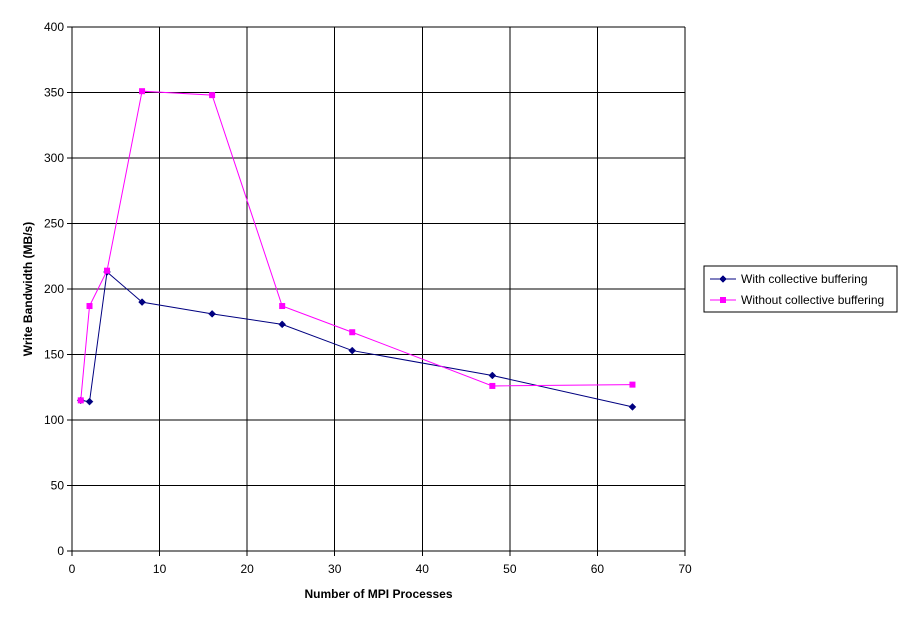  I want to click on x-tick-label: 20, so click(247, 569).